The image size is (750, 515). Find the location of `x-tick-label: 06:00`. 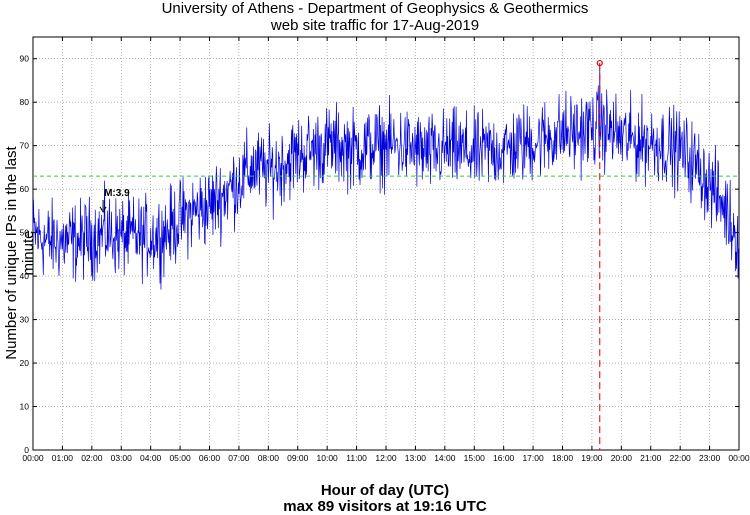

x-tick-label: 06:00 is located at coordinates (210, 458).